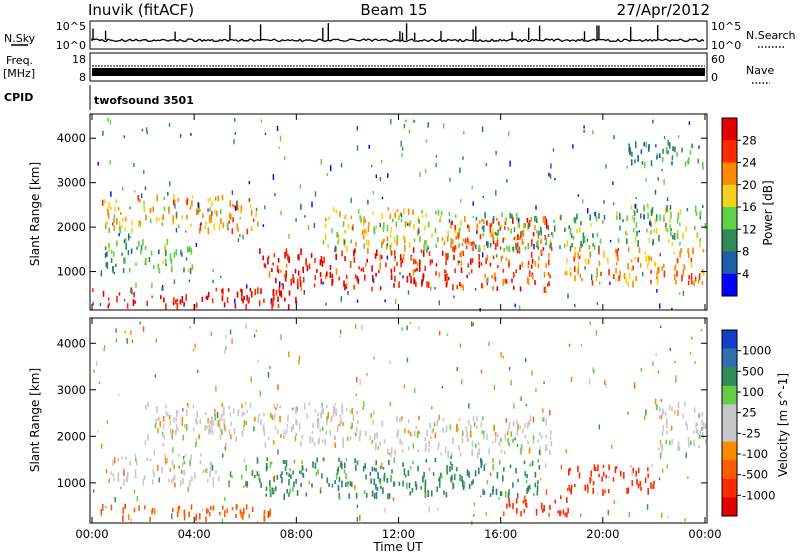 Image resolution: width=800 pixels, height=554 pixels. What do you see at coordinates (82, 77) in the screenshot?
I see `freq-tick-bottom: 8` at bounding box center [82, 77].